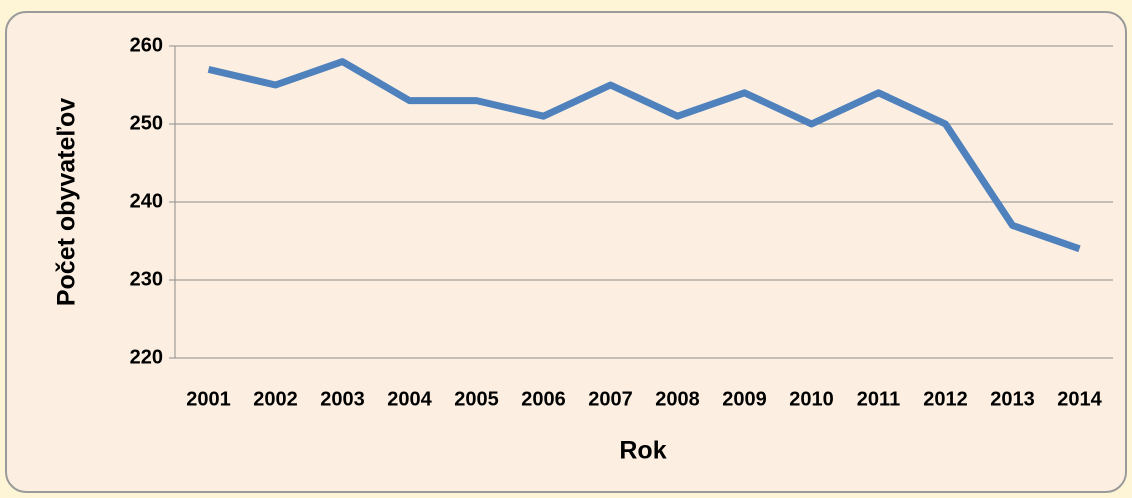 The height and width of the screenshot is (498, 1132). I want to click on y-tick-label: 250, so click(146, 123).